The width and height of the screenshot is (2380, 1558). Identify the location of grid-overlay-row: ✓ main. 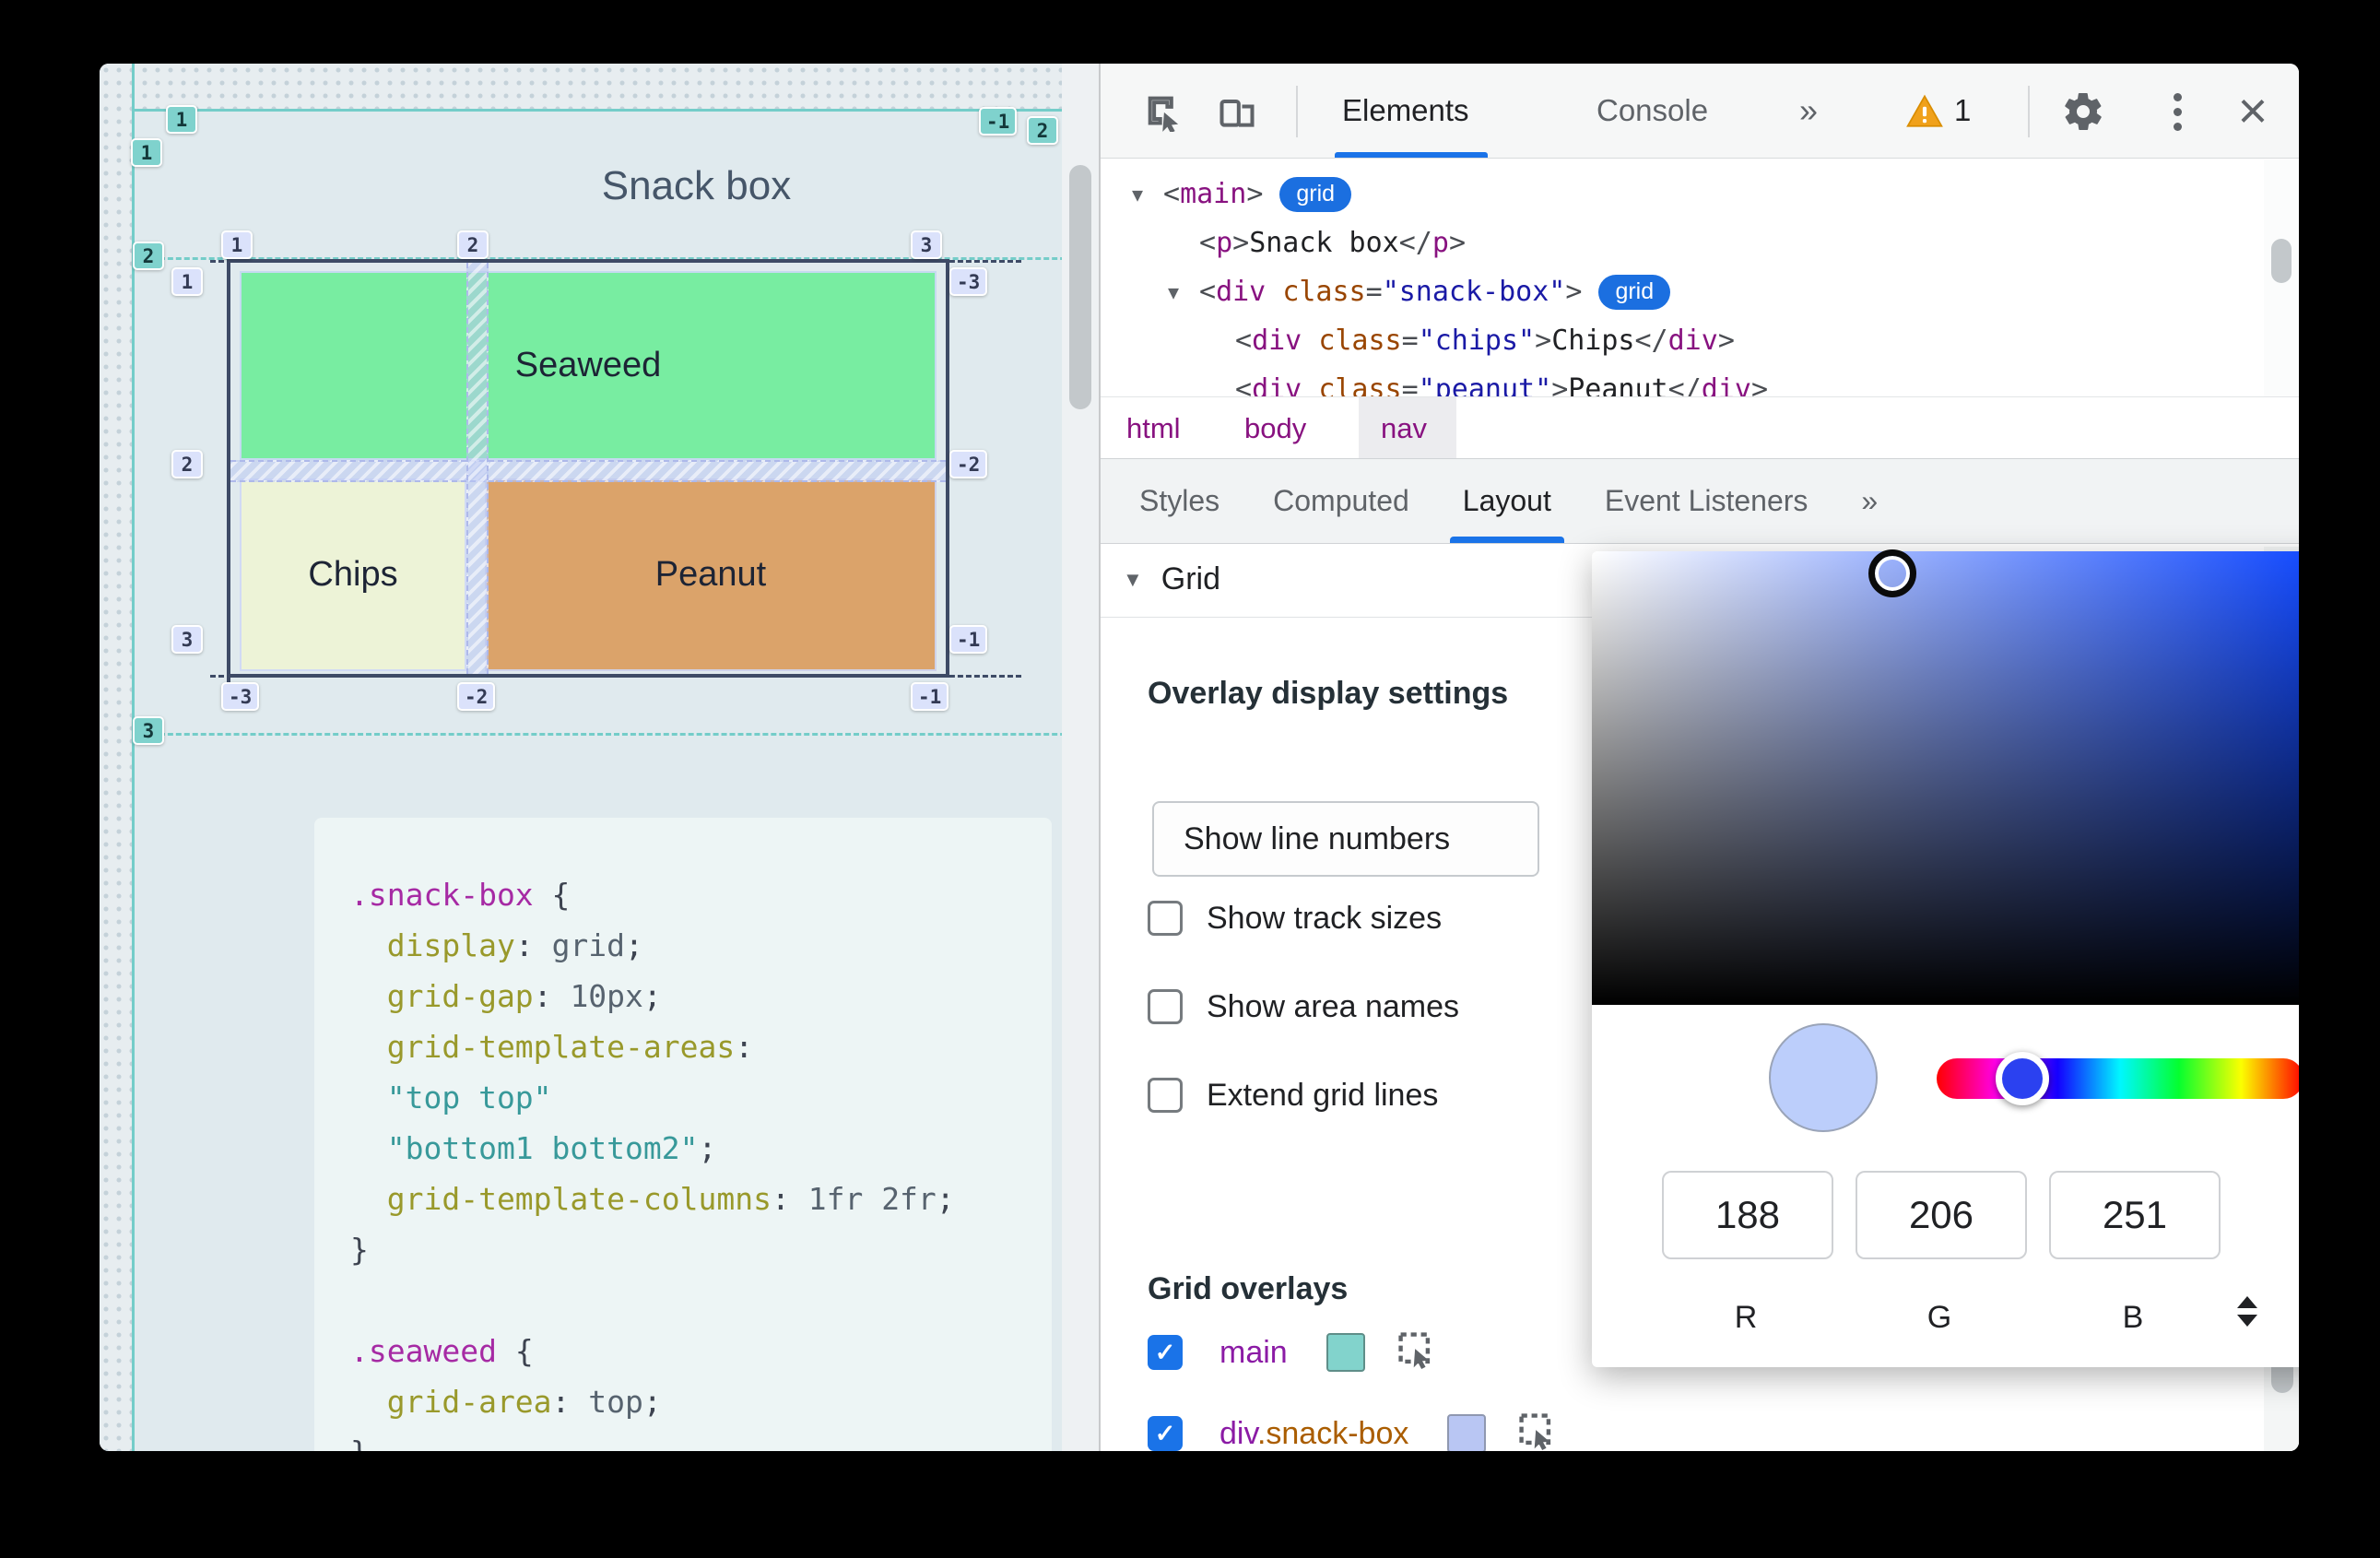
(1292, 1352).